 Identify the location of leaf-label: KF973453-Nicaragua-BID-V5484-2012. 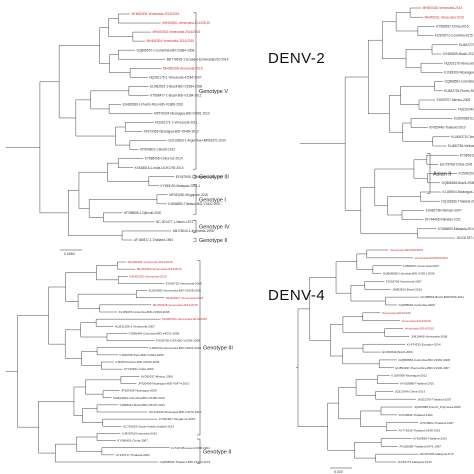
(171, 132).